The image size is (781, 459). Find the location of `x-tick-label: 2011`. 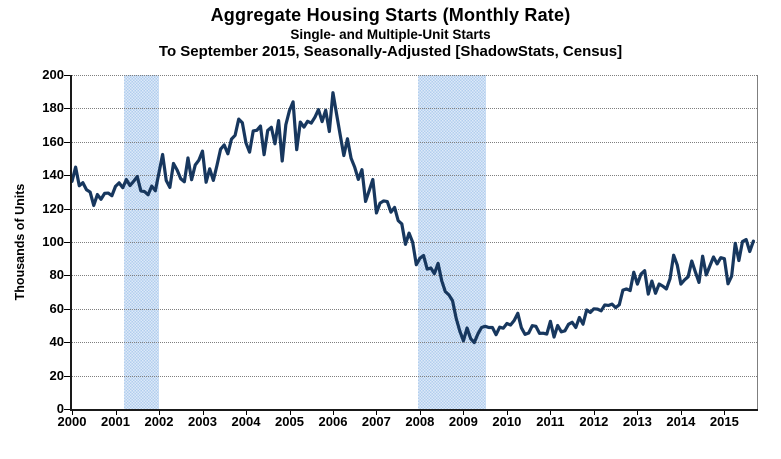

x-tick-label: 2011 is located at coordinates (550, 421).